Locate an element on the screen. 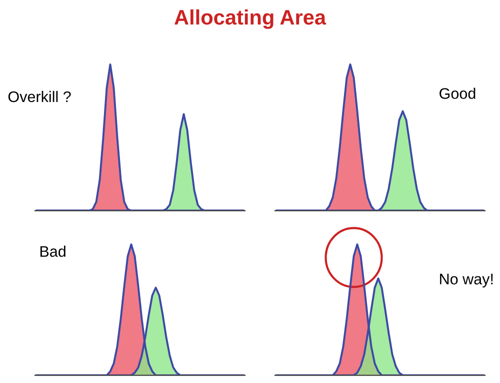 This screenshot has height=383, width=500. annotation: Bad is located at coordinates (53, 251).